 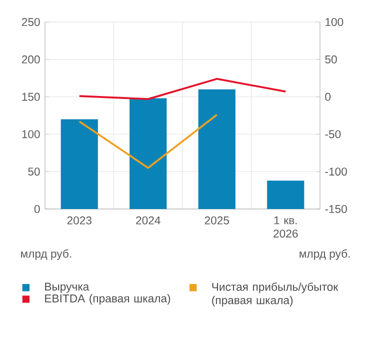 I want to click on x-tick-label: 2024, so click(x=148, y=220).